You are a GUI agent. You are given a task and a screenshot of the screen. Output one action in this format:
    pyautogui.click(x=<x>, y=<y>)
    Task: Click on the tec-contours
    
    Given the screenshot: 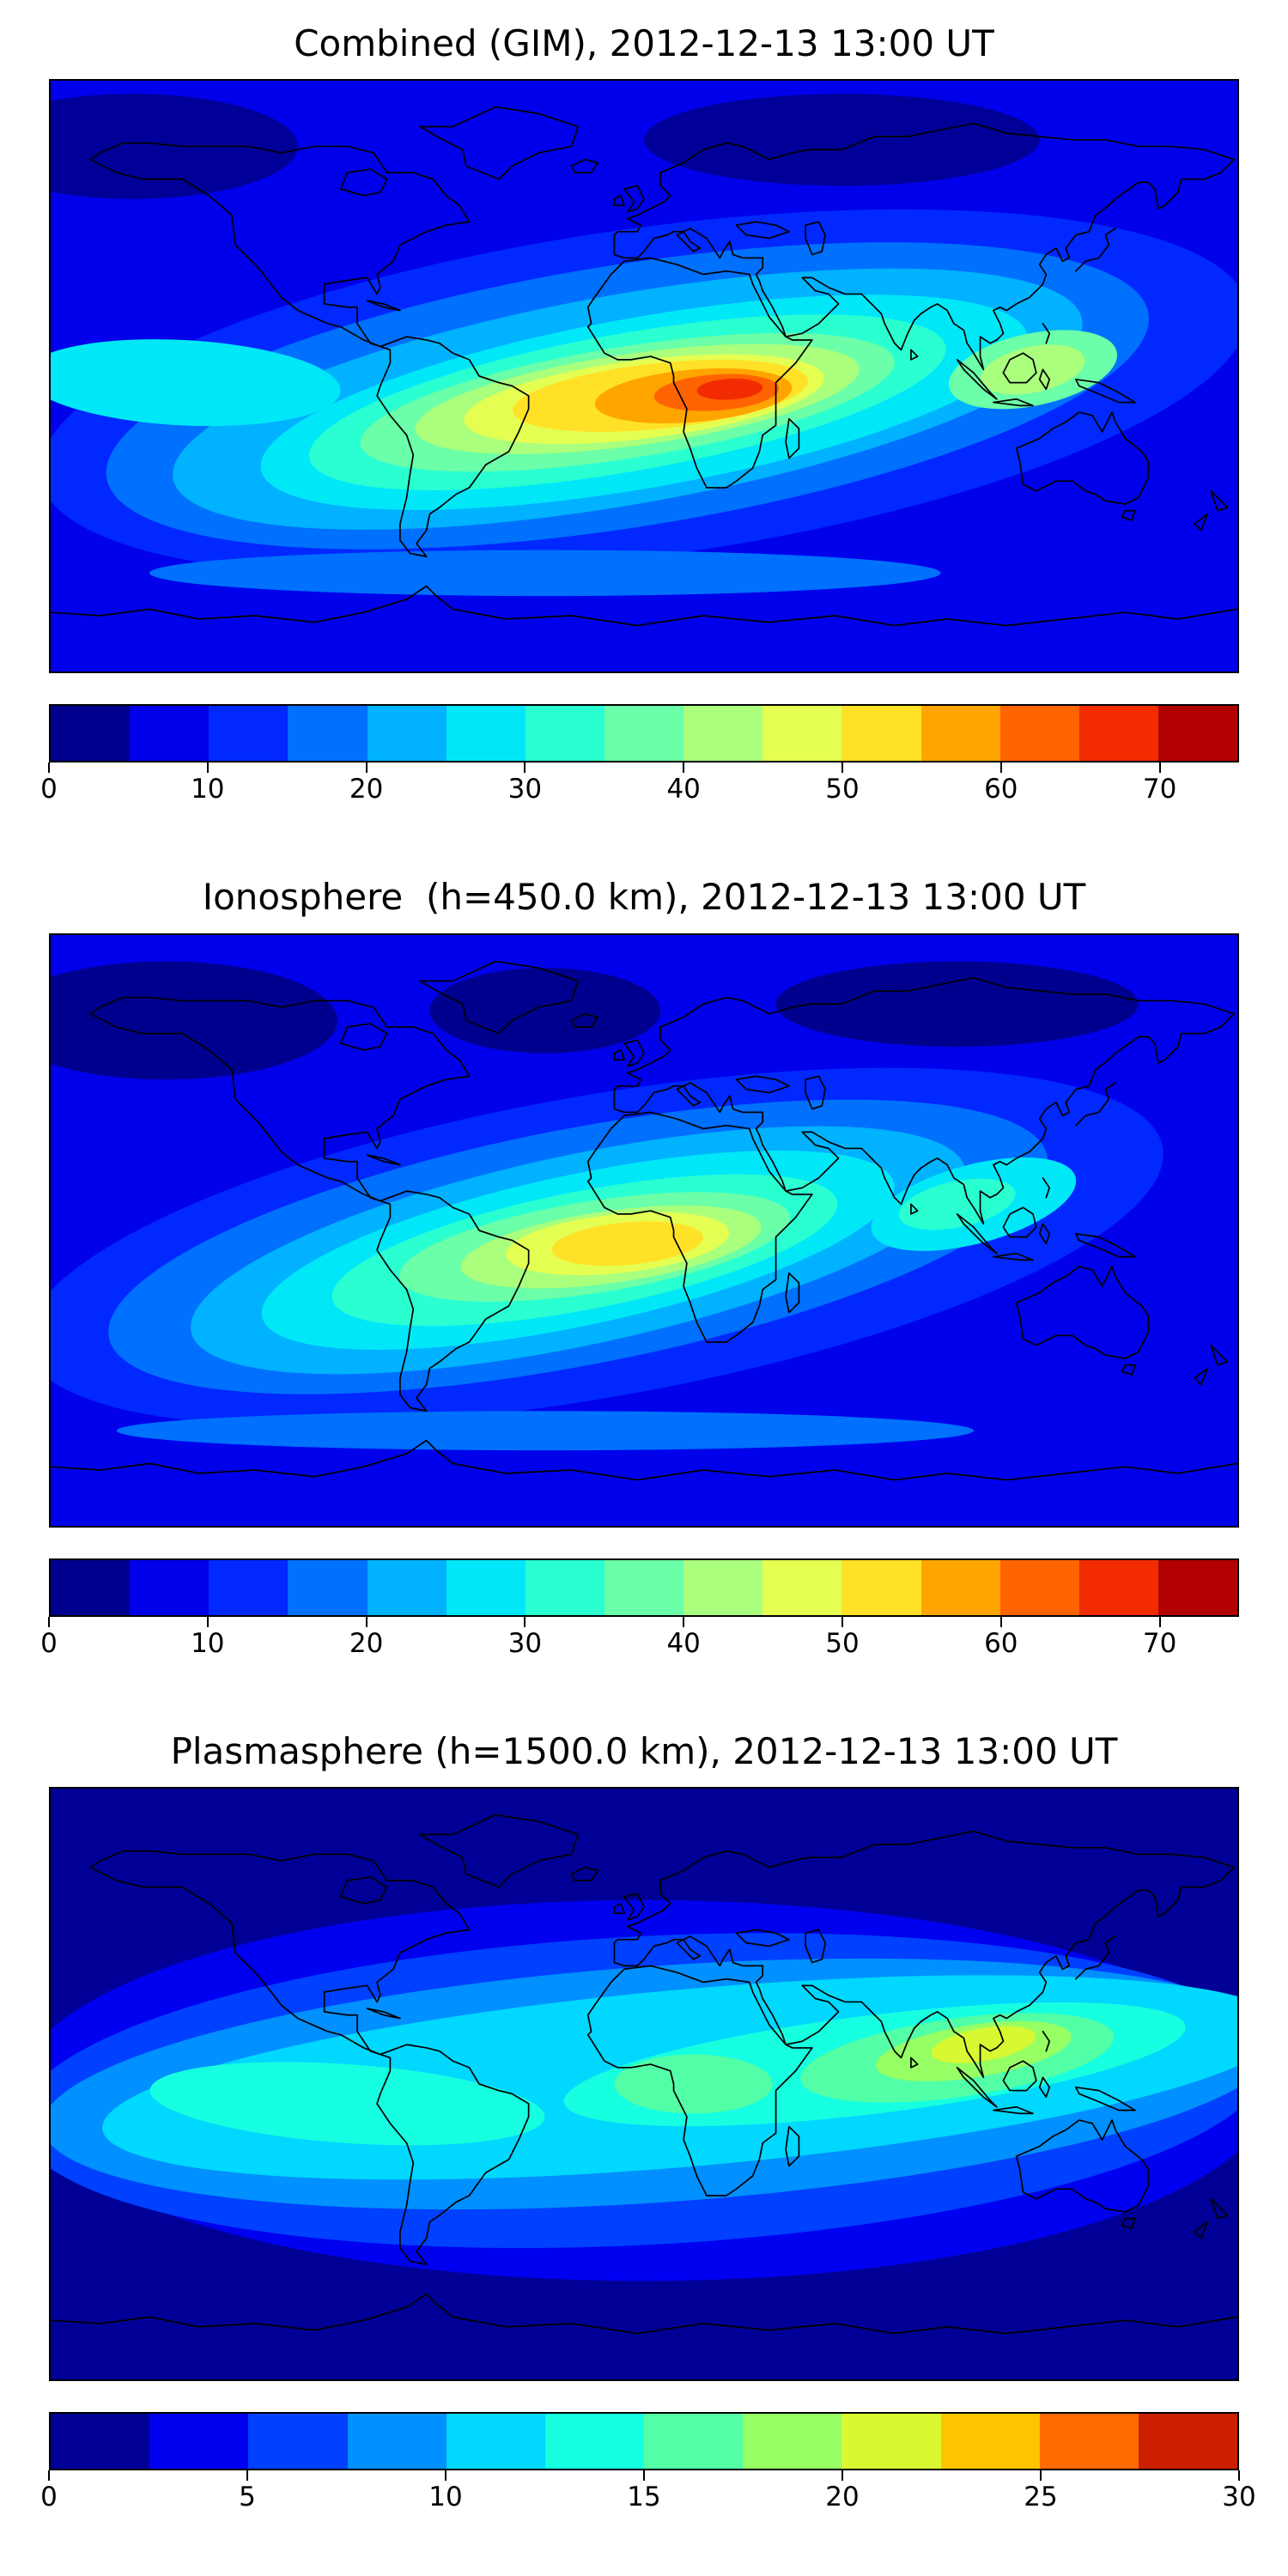 What is the action you would take?
    pyautogui.click(x=644, y=2090)
    